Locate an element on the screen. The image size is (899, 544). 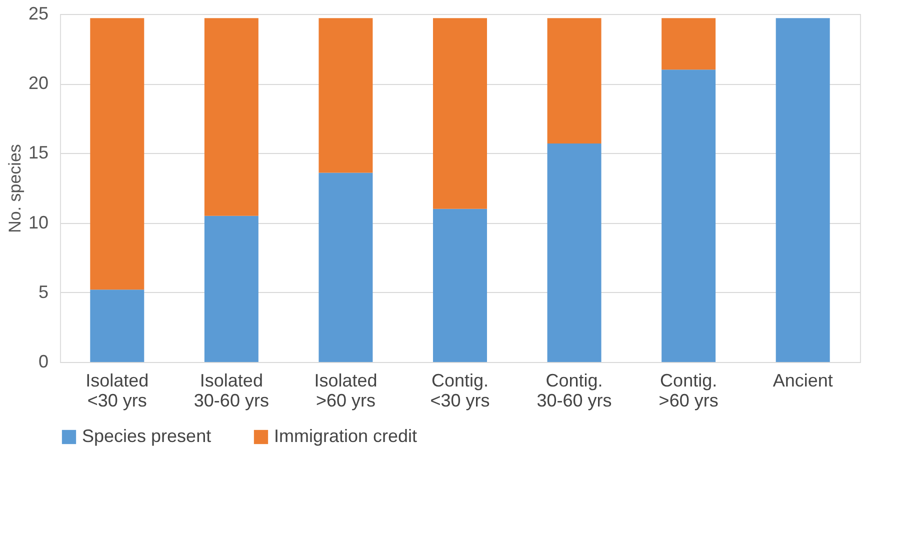
y-tick-label: 0 is located at coordinates (43, 362).